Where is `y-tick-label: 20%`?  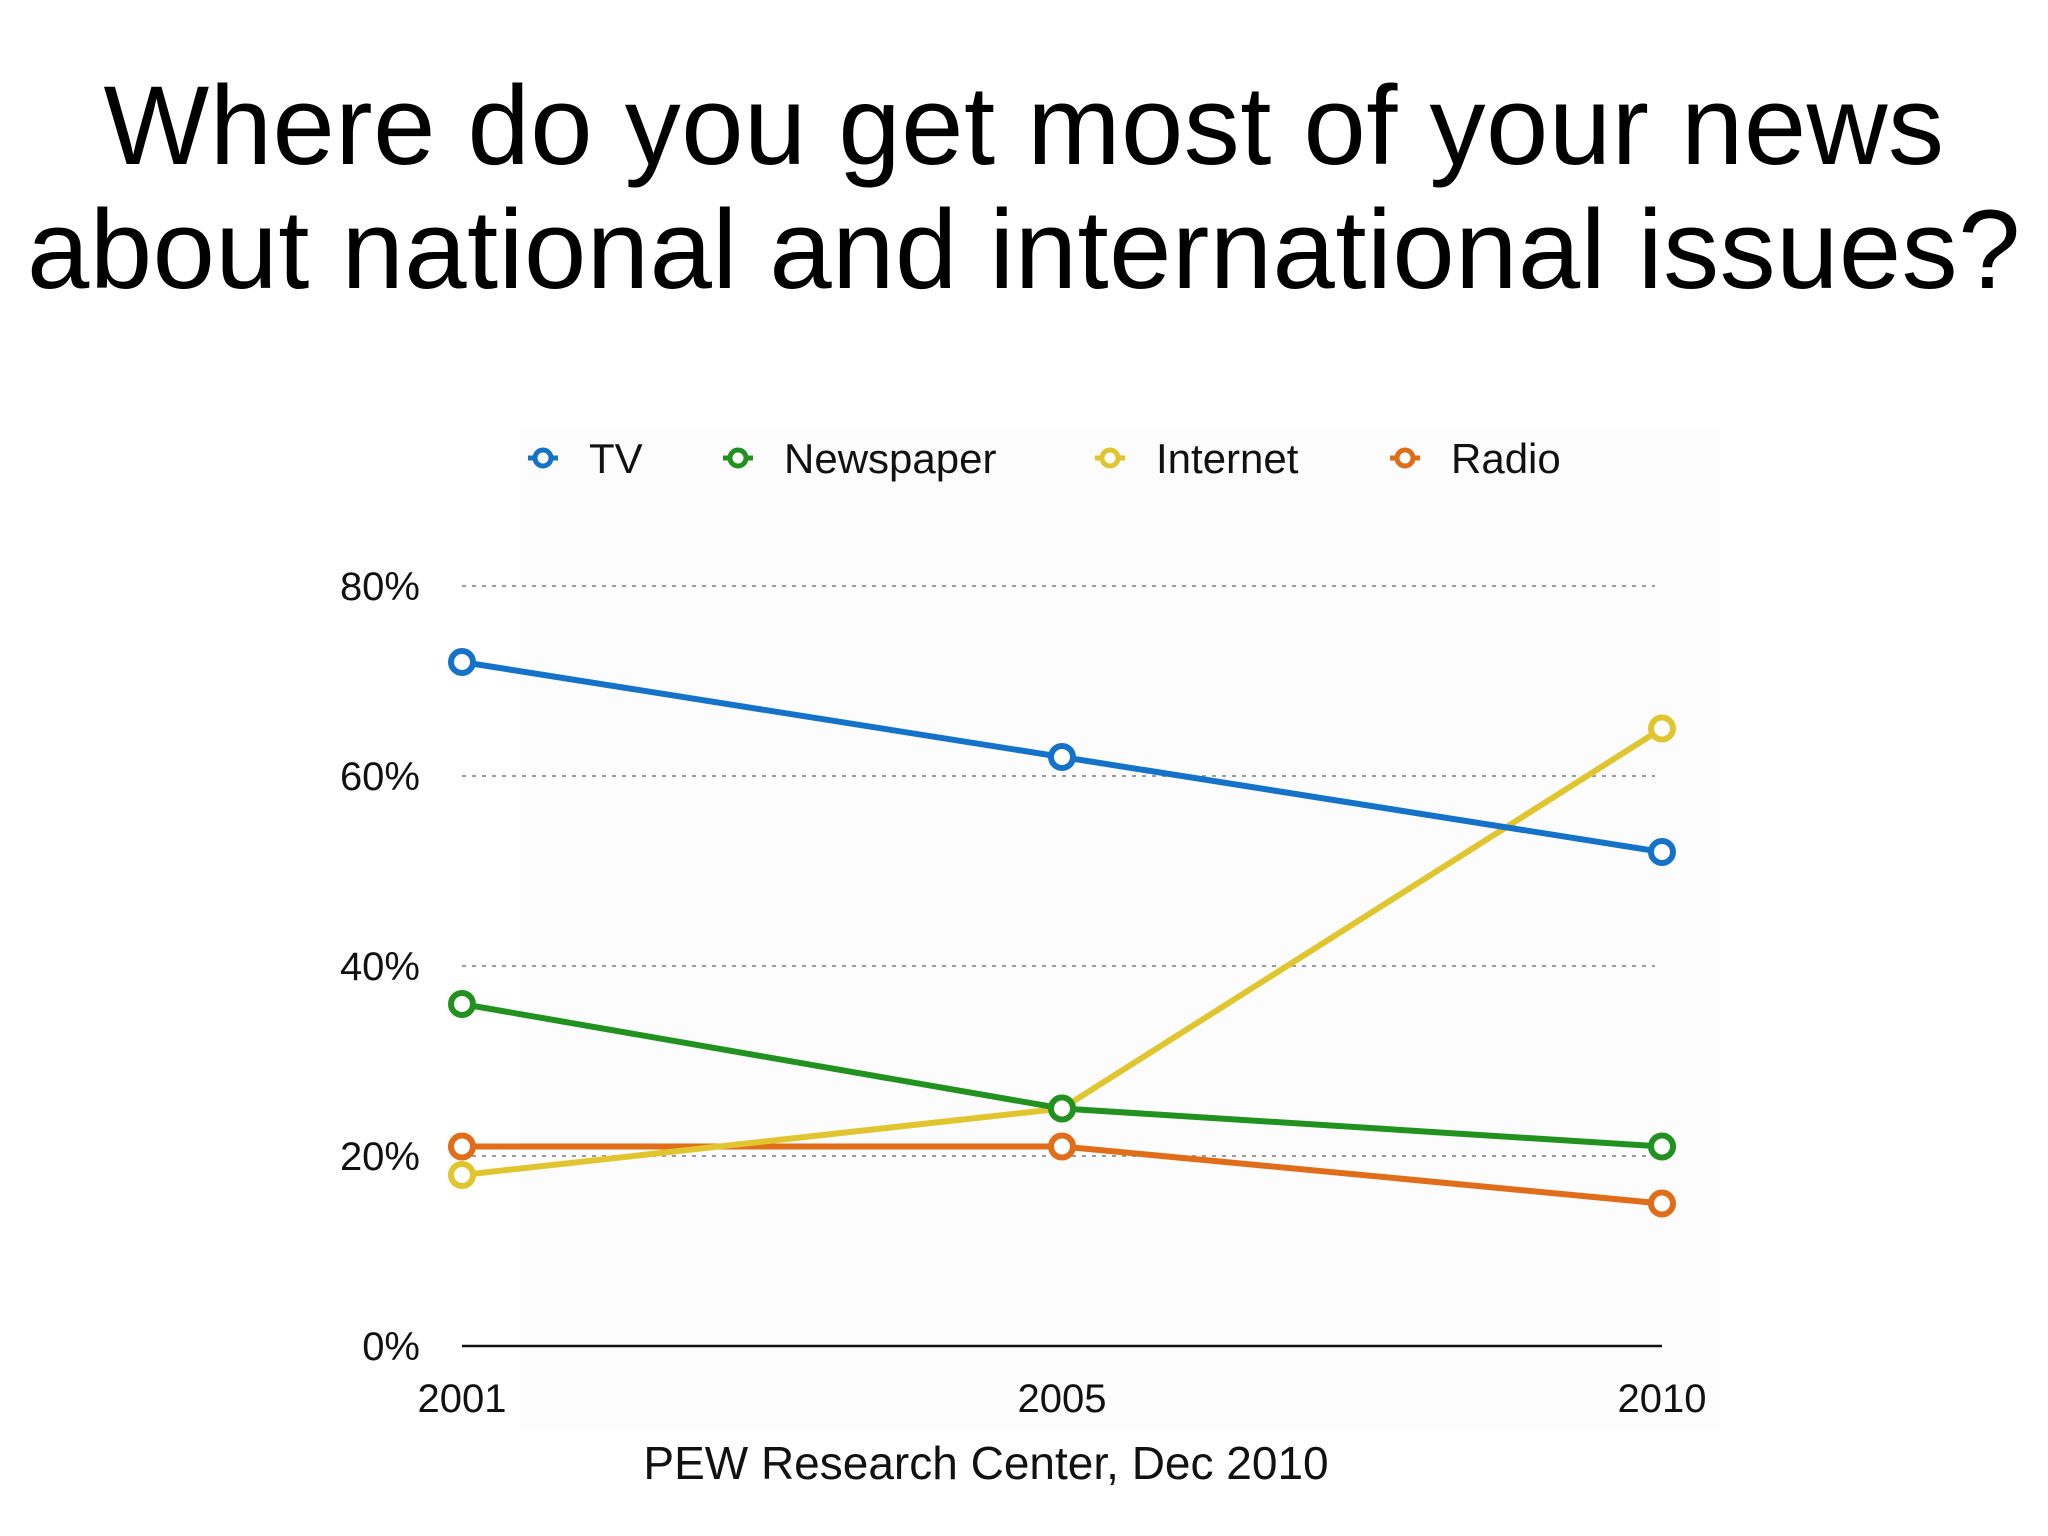 y-tick-label: 20% is located at coordinates (380, 1157).